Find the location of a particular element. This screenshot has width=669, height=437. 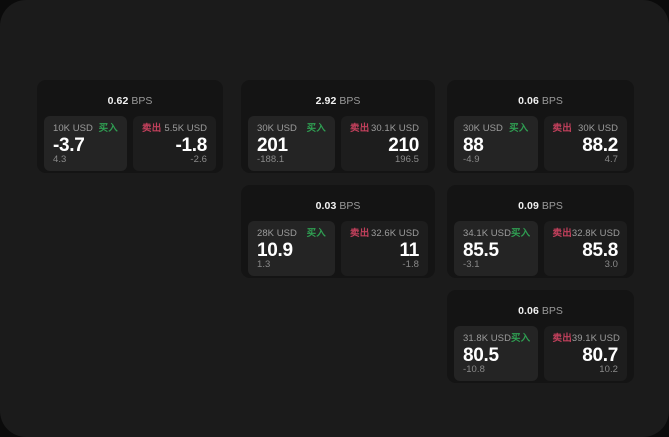

buy-panel-header: 34.1K USD 买入 is located at coordinates (497, 233).